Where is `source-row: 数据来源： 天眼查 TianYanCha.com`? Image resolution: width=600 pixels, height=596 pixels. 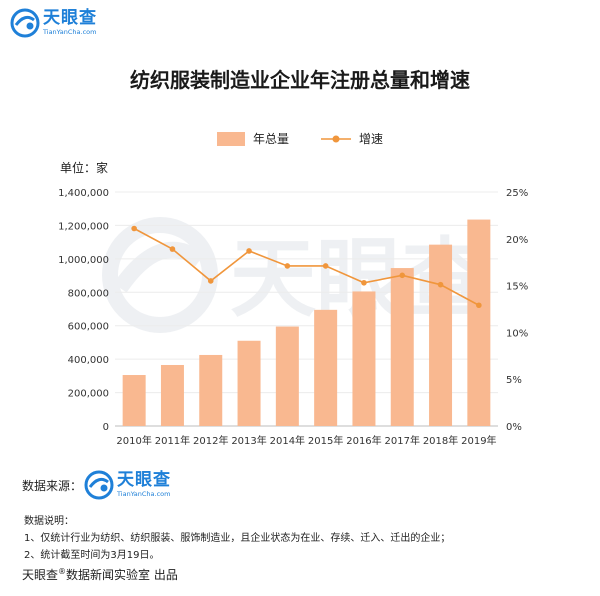 source-row: 数据来源： 天眼查 TianYanCha.com is located at coordinates (96, 485).